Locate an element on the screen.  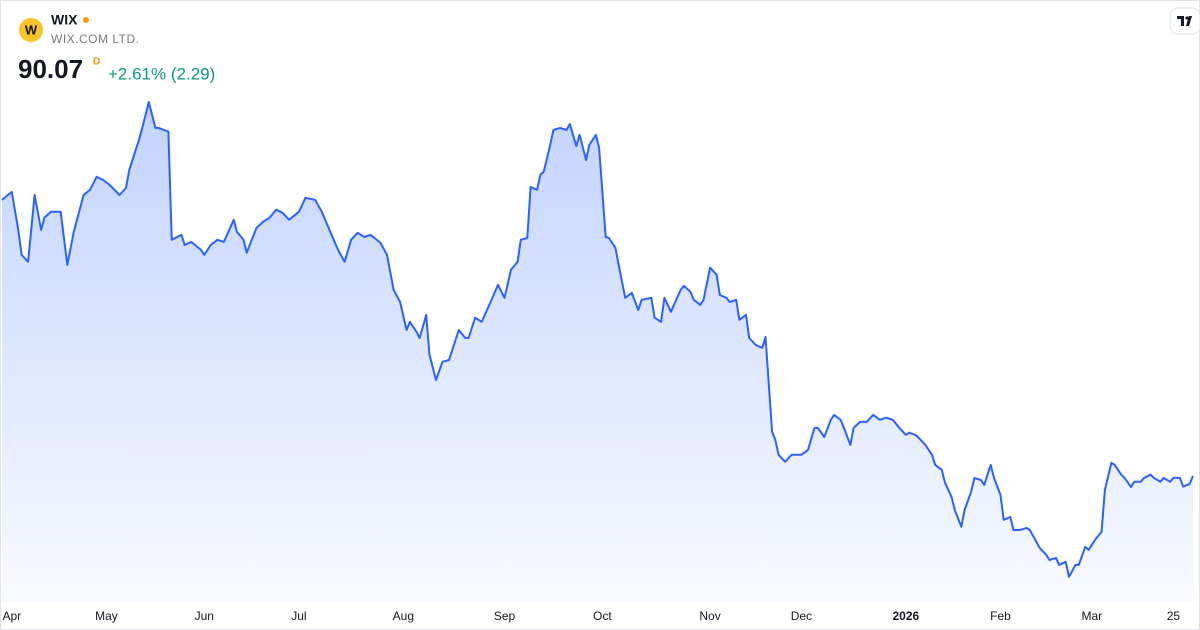
tv-logo is located at coordinates (1184, 21).